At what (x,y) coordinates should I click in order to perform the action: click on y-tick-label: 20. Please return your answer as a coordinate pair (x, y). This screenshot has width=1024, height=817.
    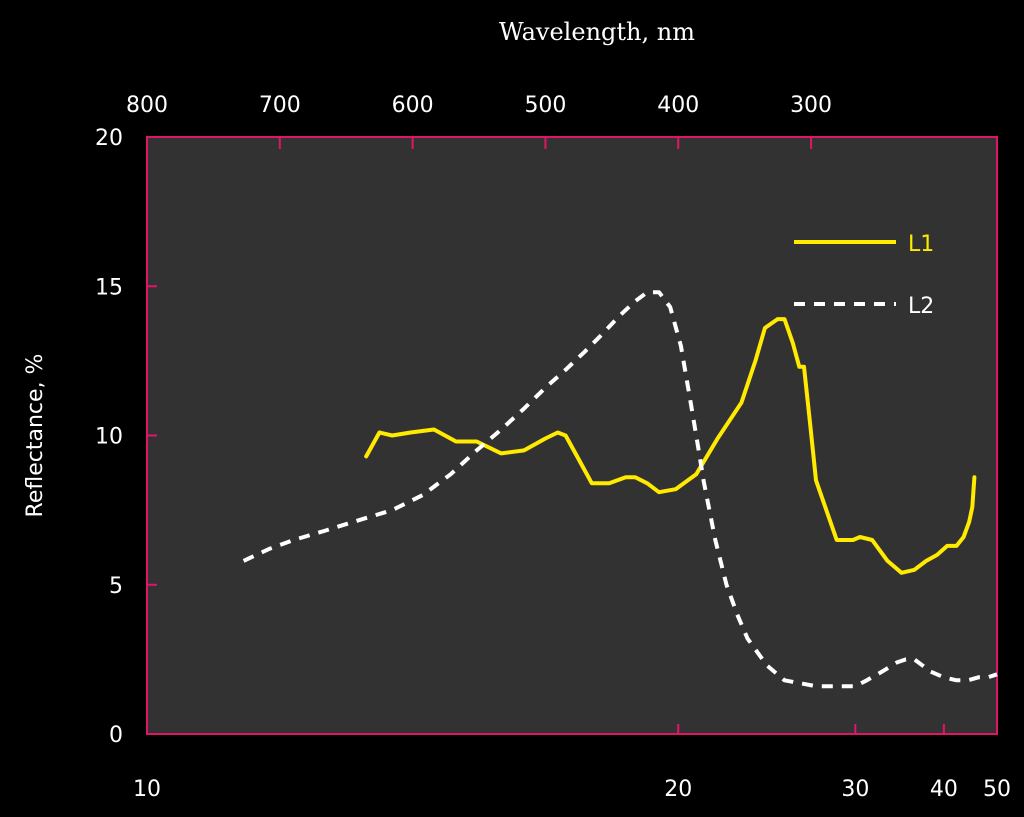
    Looking at the image, I should click on (109, 138).